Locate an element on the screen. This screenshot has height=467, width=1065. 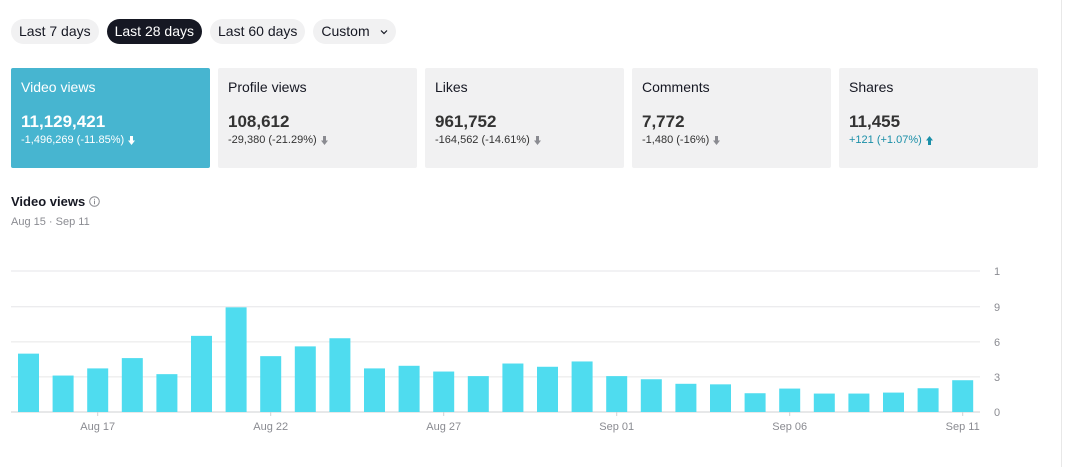
y-tick-label: 323.3K is located at coordinates (997, 378).